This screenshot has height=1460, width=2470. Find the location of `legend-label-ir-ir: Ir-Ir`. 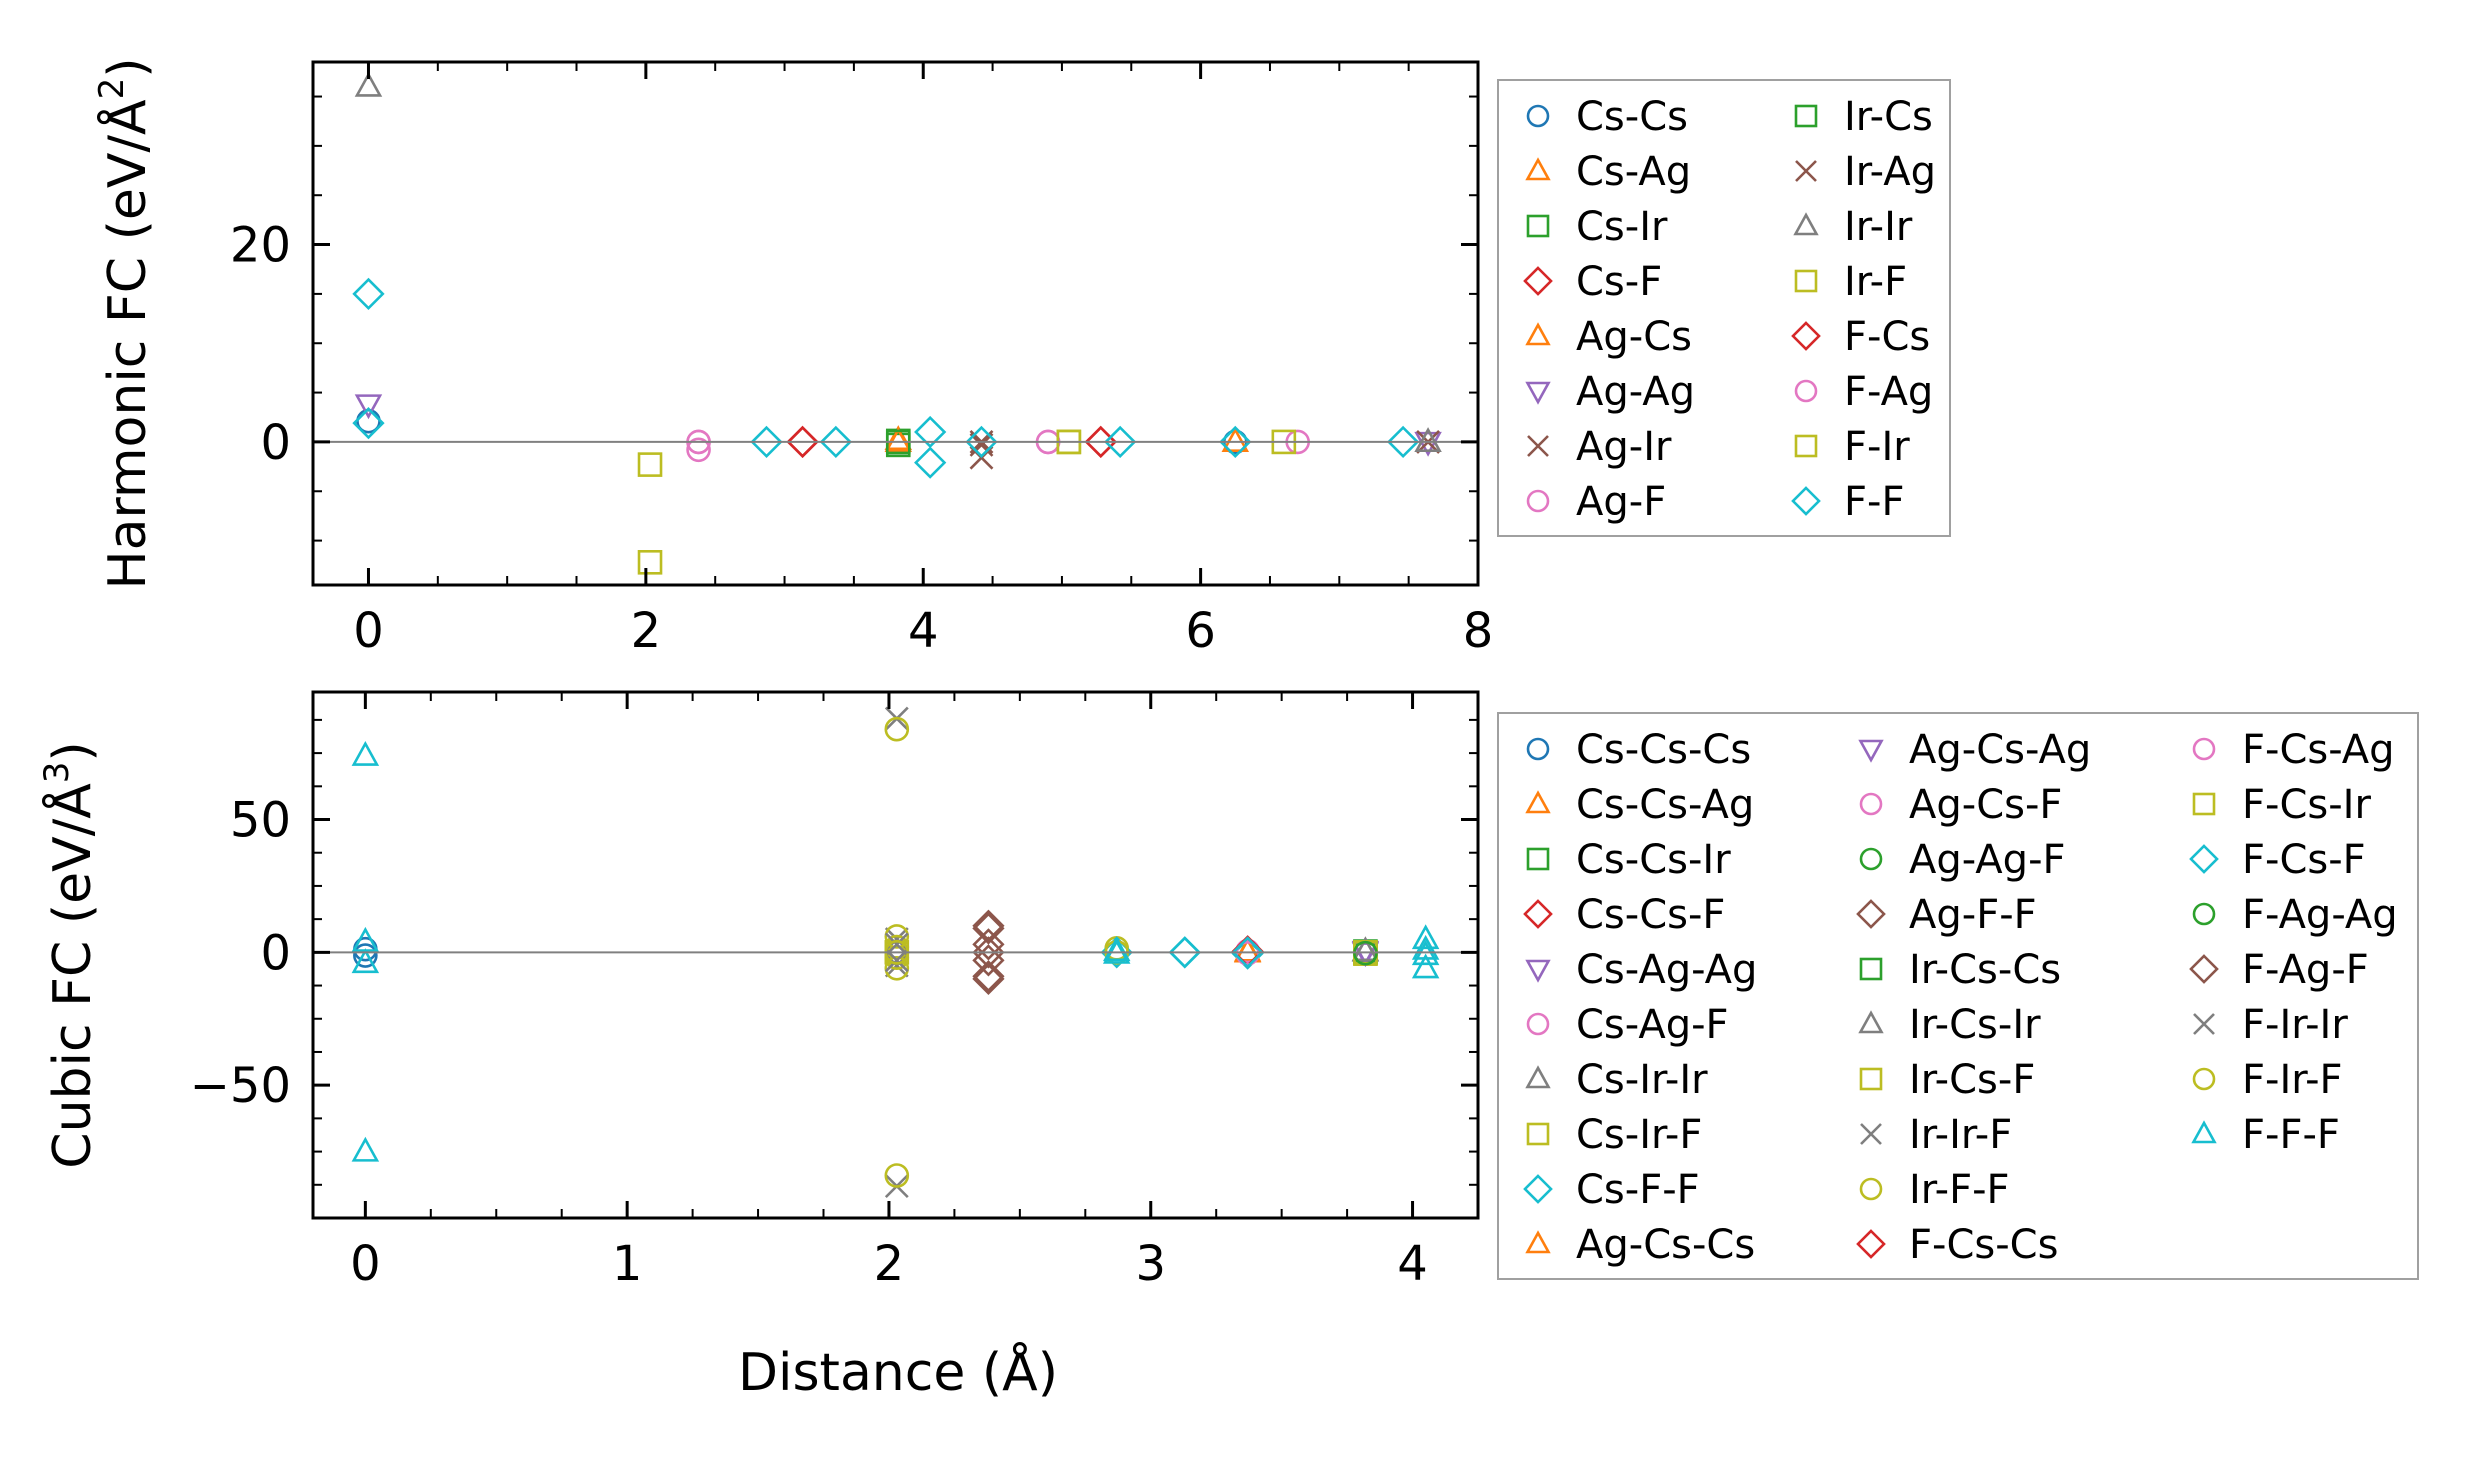

legend-label-ir-ir: Ir-Ir is located at coordinates (1878, 227).